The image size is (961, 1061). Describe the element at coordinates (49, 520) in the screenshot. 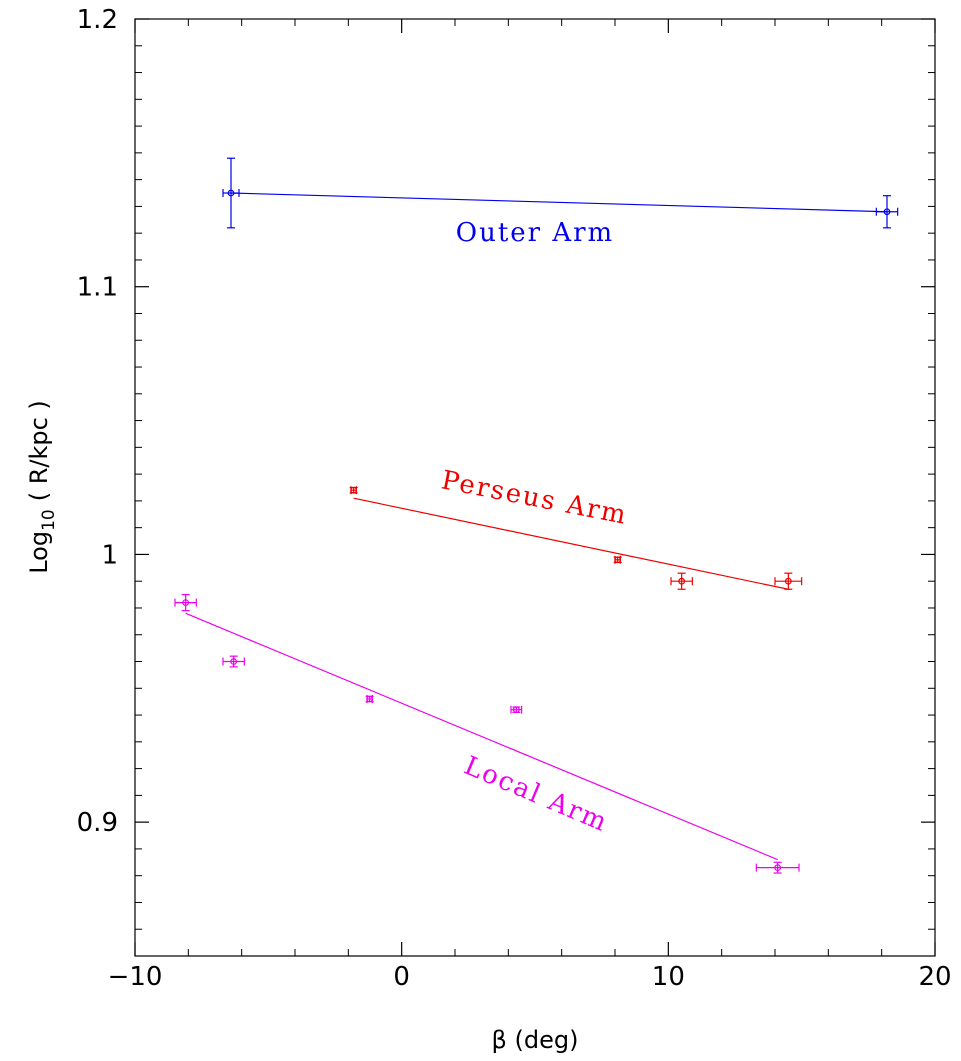

I see `y-axis-label-sub: 10` at that location.